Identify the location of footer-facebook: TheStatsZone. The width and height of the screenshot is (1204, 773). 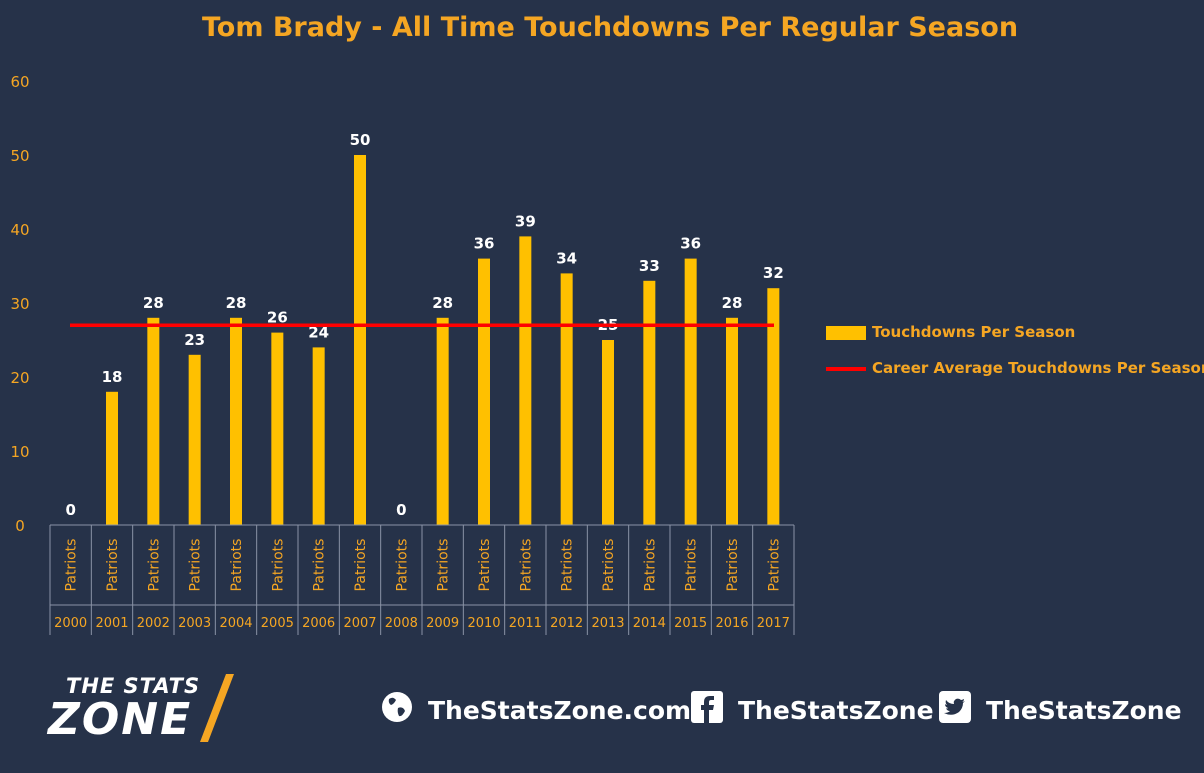
(812, 710).